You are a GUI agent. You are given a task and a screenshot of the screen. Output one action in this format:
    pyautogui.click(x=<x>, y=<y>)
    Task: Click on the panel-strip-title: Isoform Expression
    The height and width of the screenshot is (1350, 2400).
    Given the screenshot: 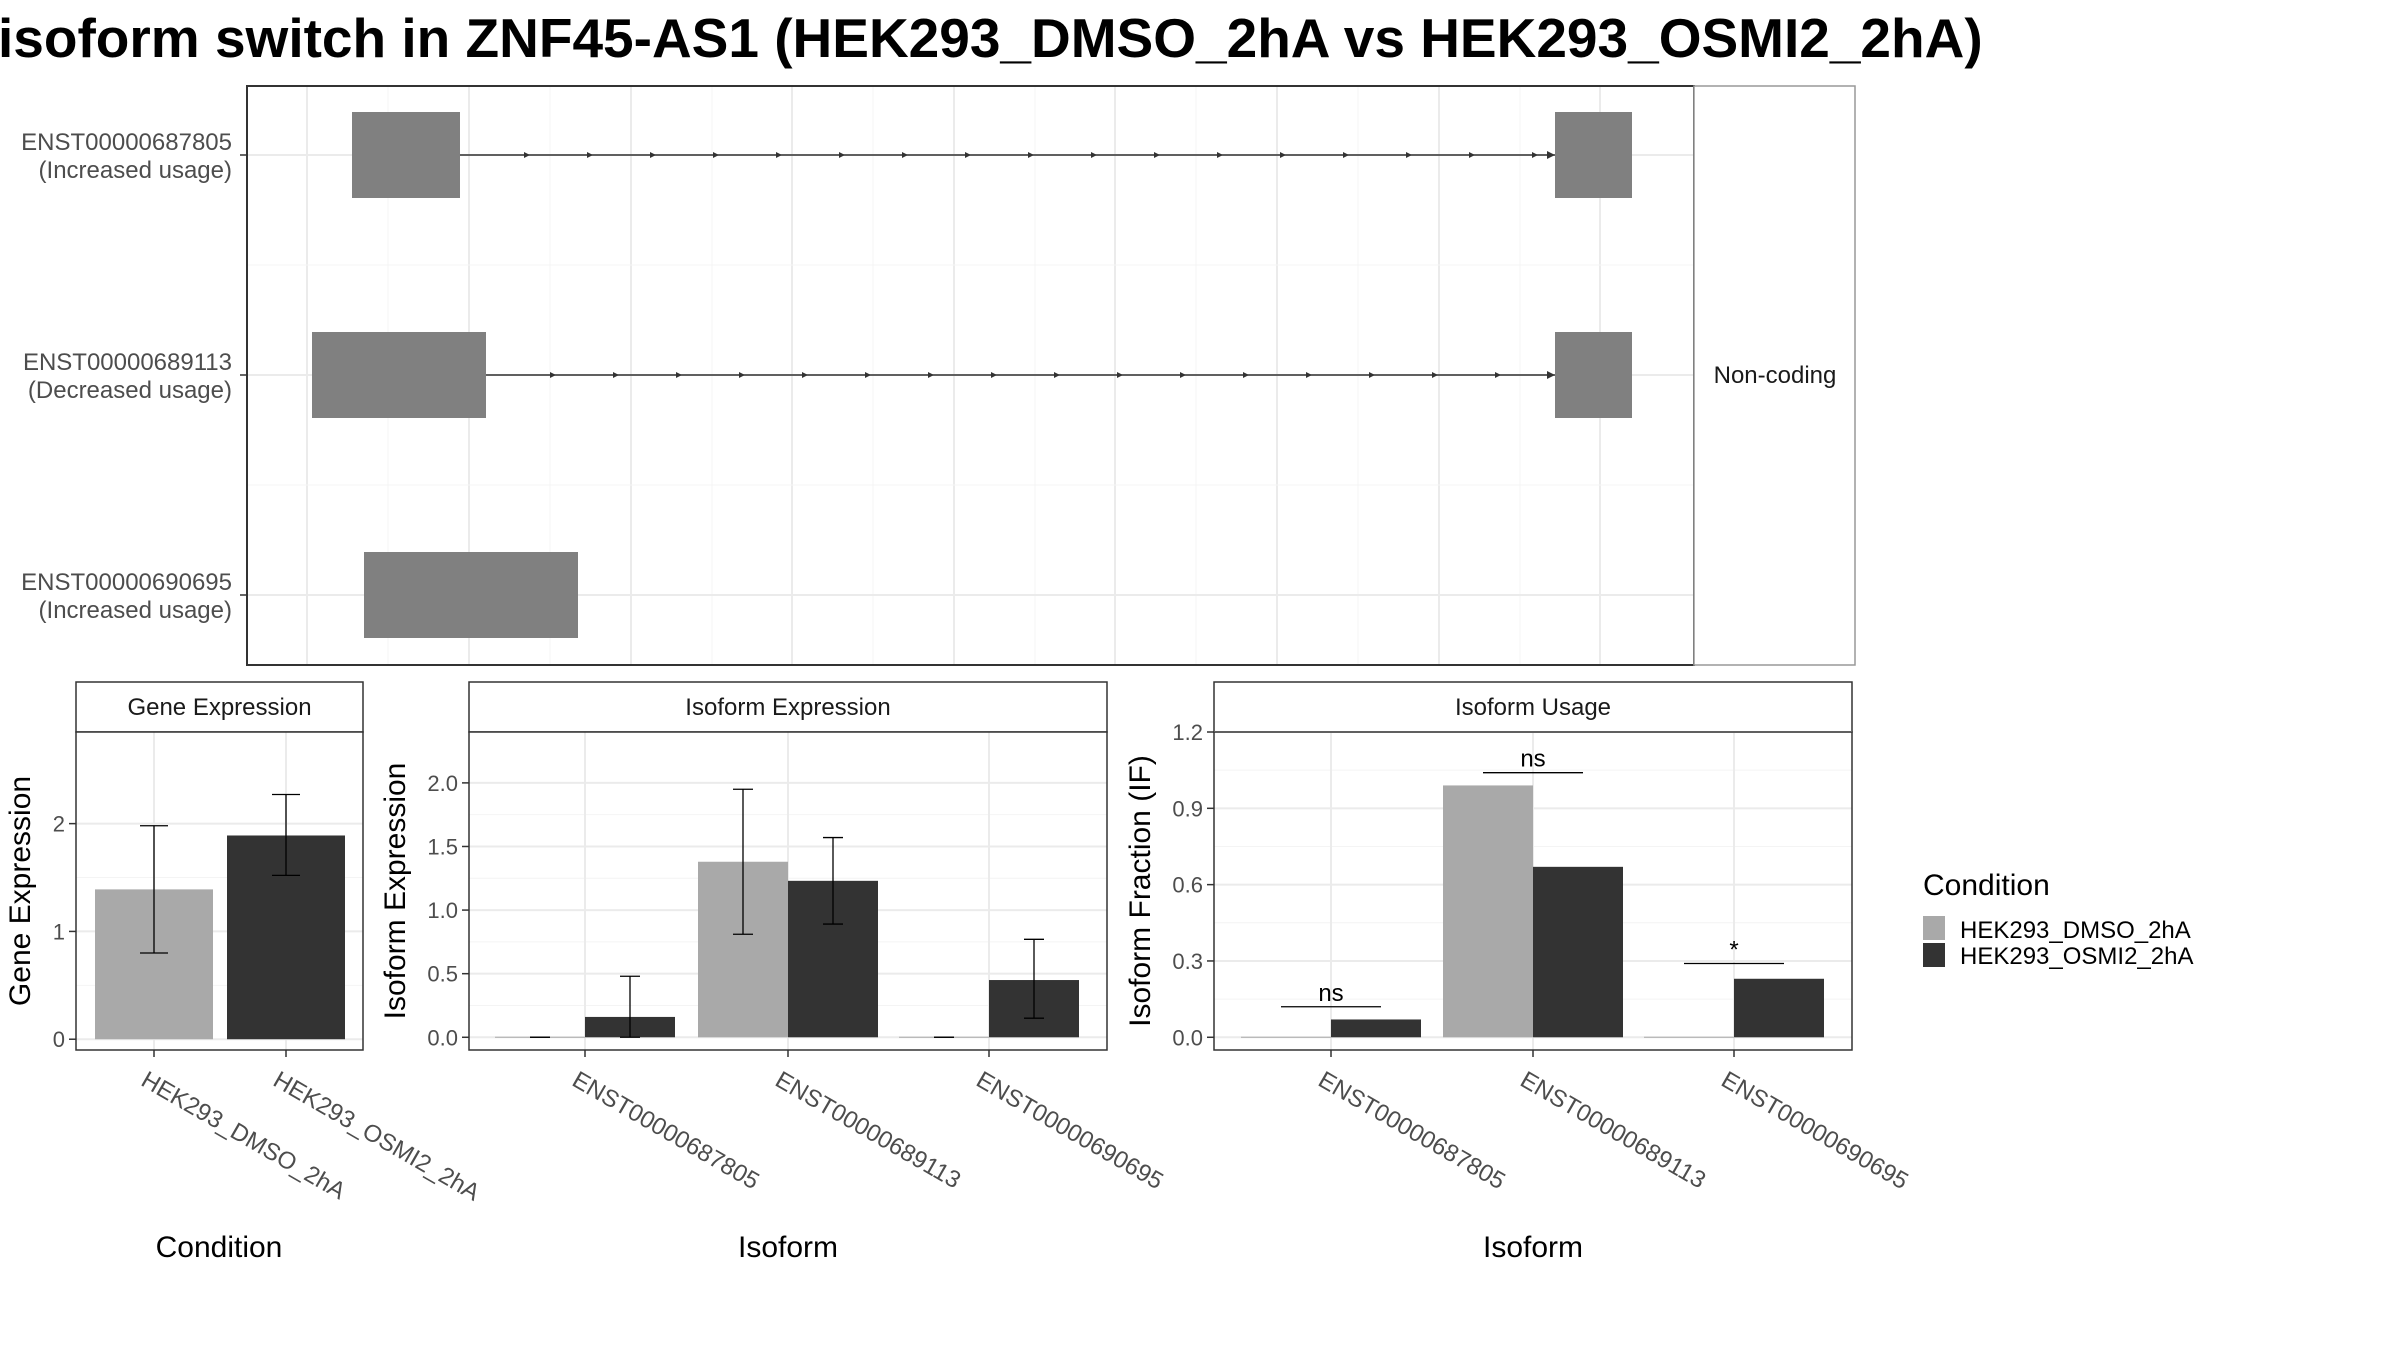 What is the action you would take?
    pyautogui.click(x=787, y=707)
    